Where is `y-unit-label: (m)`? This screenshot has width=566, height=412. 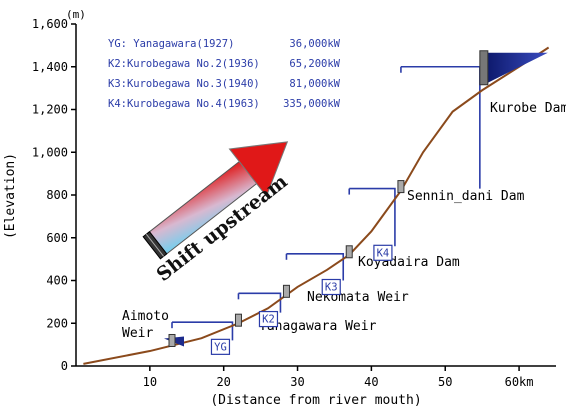
y-unit-label: (m) is located at coordinates (76, 14).